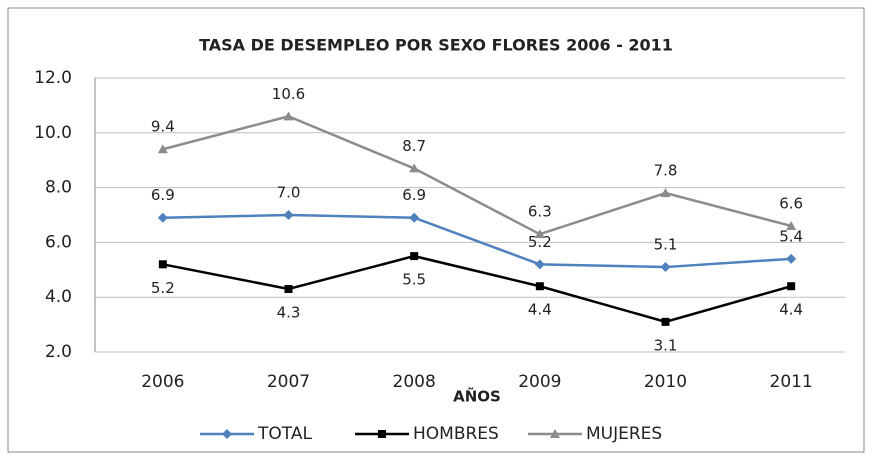 The image size is (872, 460). Describe the element at coordinates (456, 434) in the screenshot. I see `legend-label: HOMBRES` at that location.